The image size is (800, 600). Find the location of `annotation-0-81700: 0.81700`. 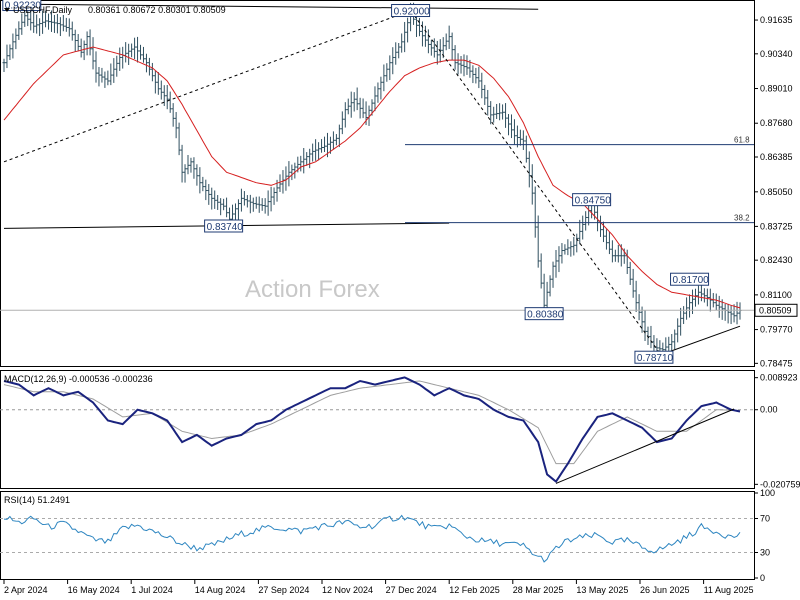

annotation-0-81700: 0.81700 is located at coordinates (690, 279).